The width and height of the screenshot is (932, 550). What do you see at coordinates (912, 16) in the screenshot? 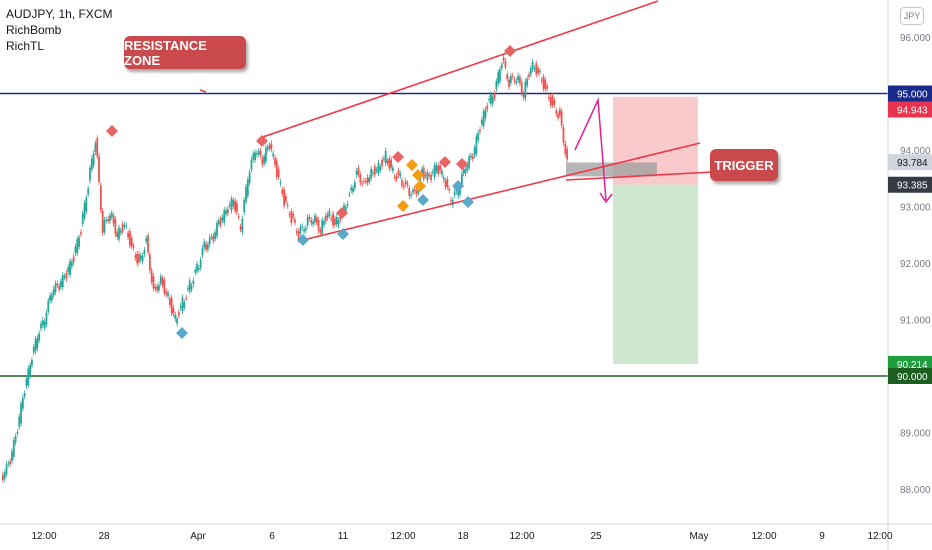
I see `currency-badge: JPY` at bounding box center [912, 16].